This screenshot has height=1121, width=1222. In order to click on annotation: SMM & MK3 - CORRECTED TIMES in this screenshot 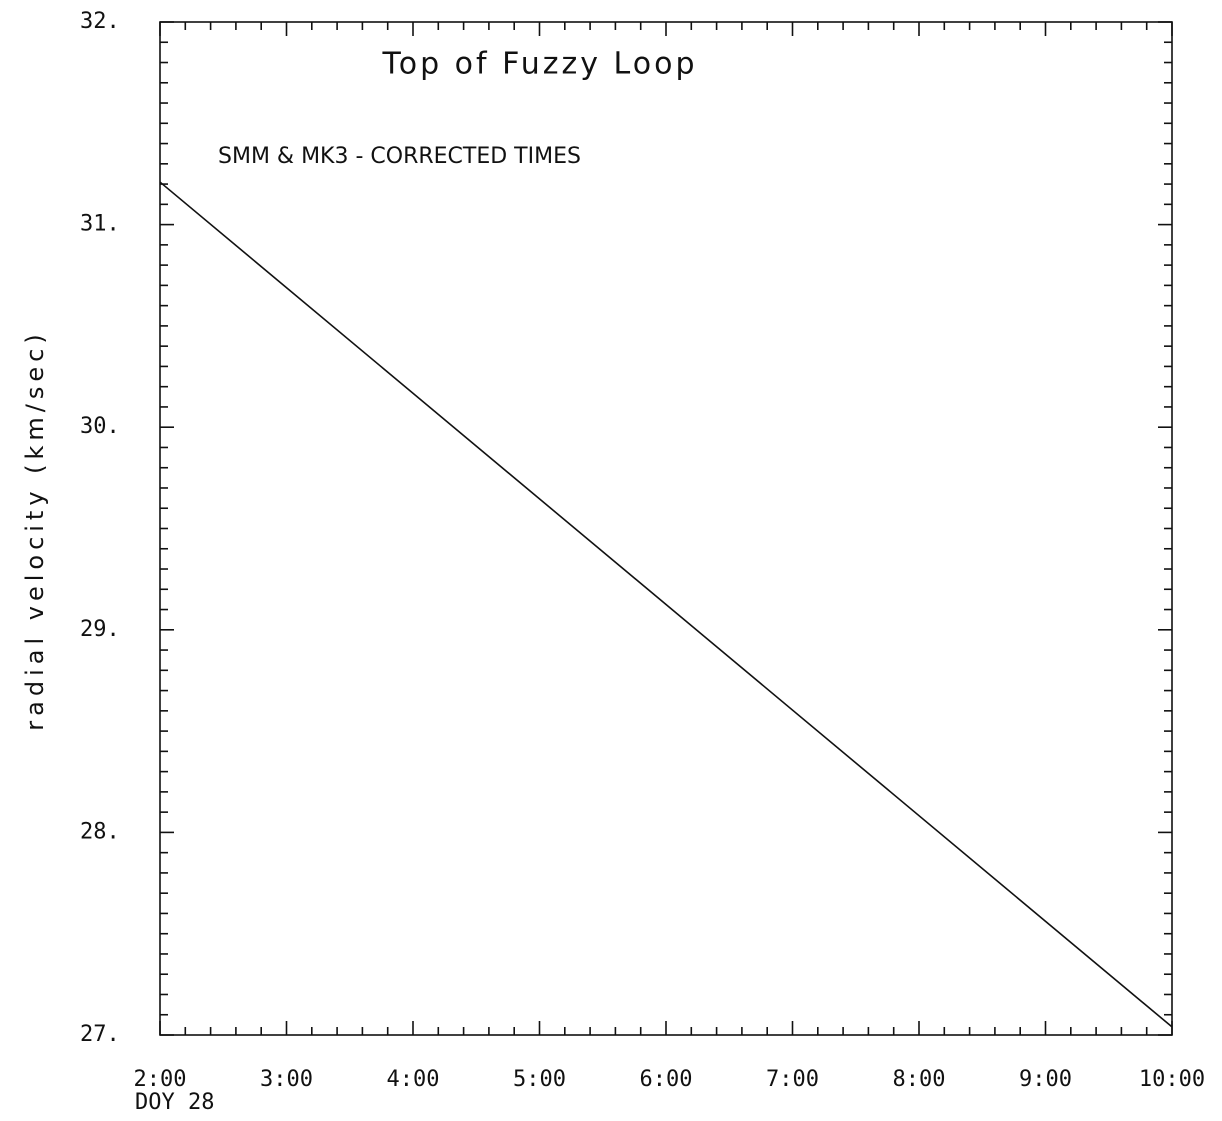, I will do `click(399, 156)`.